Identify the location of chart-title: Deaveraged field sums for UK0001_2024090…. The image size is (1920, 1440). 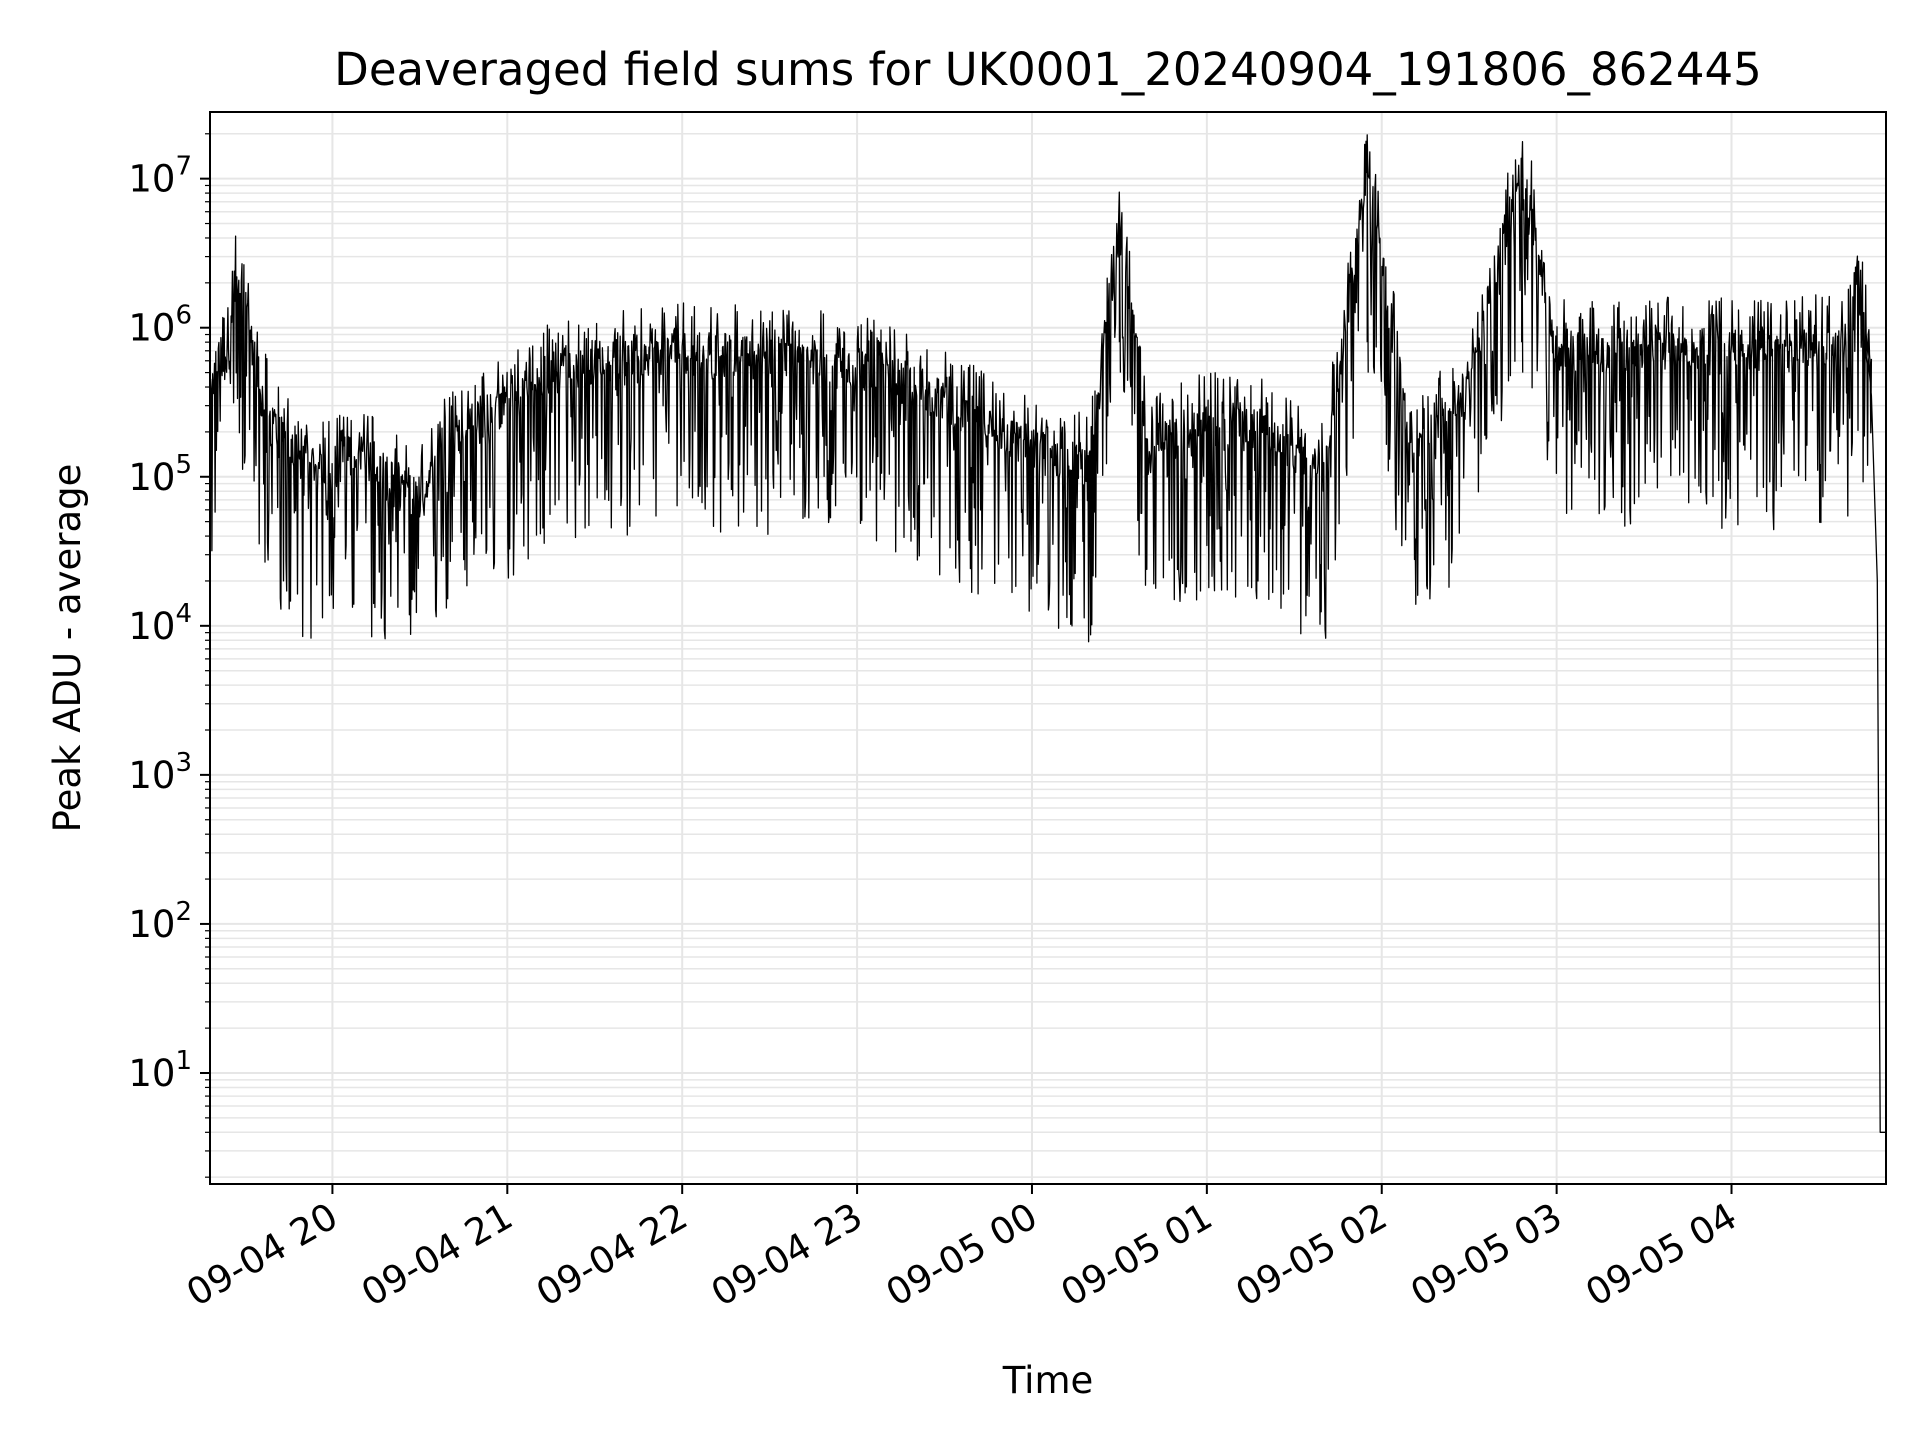
(1048, 69).